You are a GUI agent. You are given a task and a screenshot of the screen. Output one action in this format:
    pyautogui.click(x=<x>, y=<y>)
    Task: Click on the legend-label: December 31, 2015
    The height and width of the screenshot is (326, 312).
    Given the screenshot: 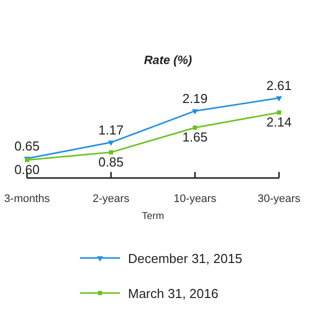 What is the action you would take?
    pyautogui.click(x=185, y=258)
    